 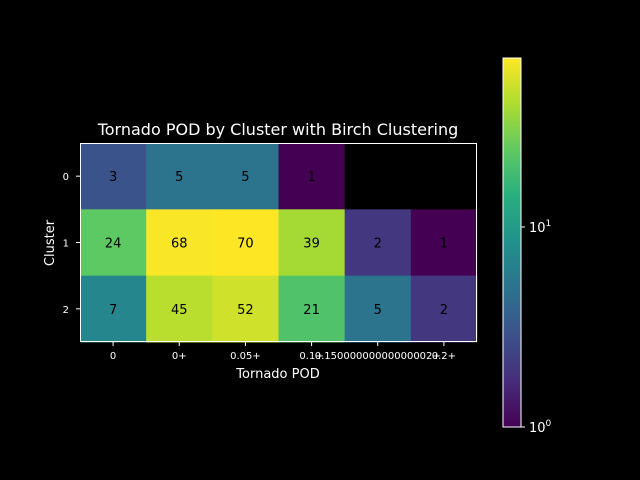 I want to click on colorbar-tick-label: 10¹, so click(x=540, y=227).